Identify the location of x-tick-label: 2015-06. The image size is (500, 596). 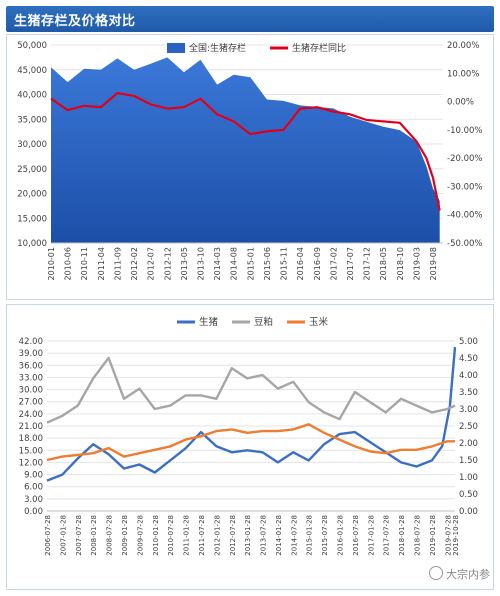
(267, 263).